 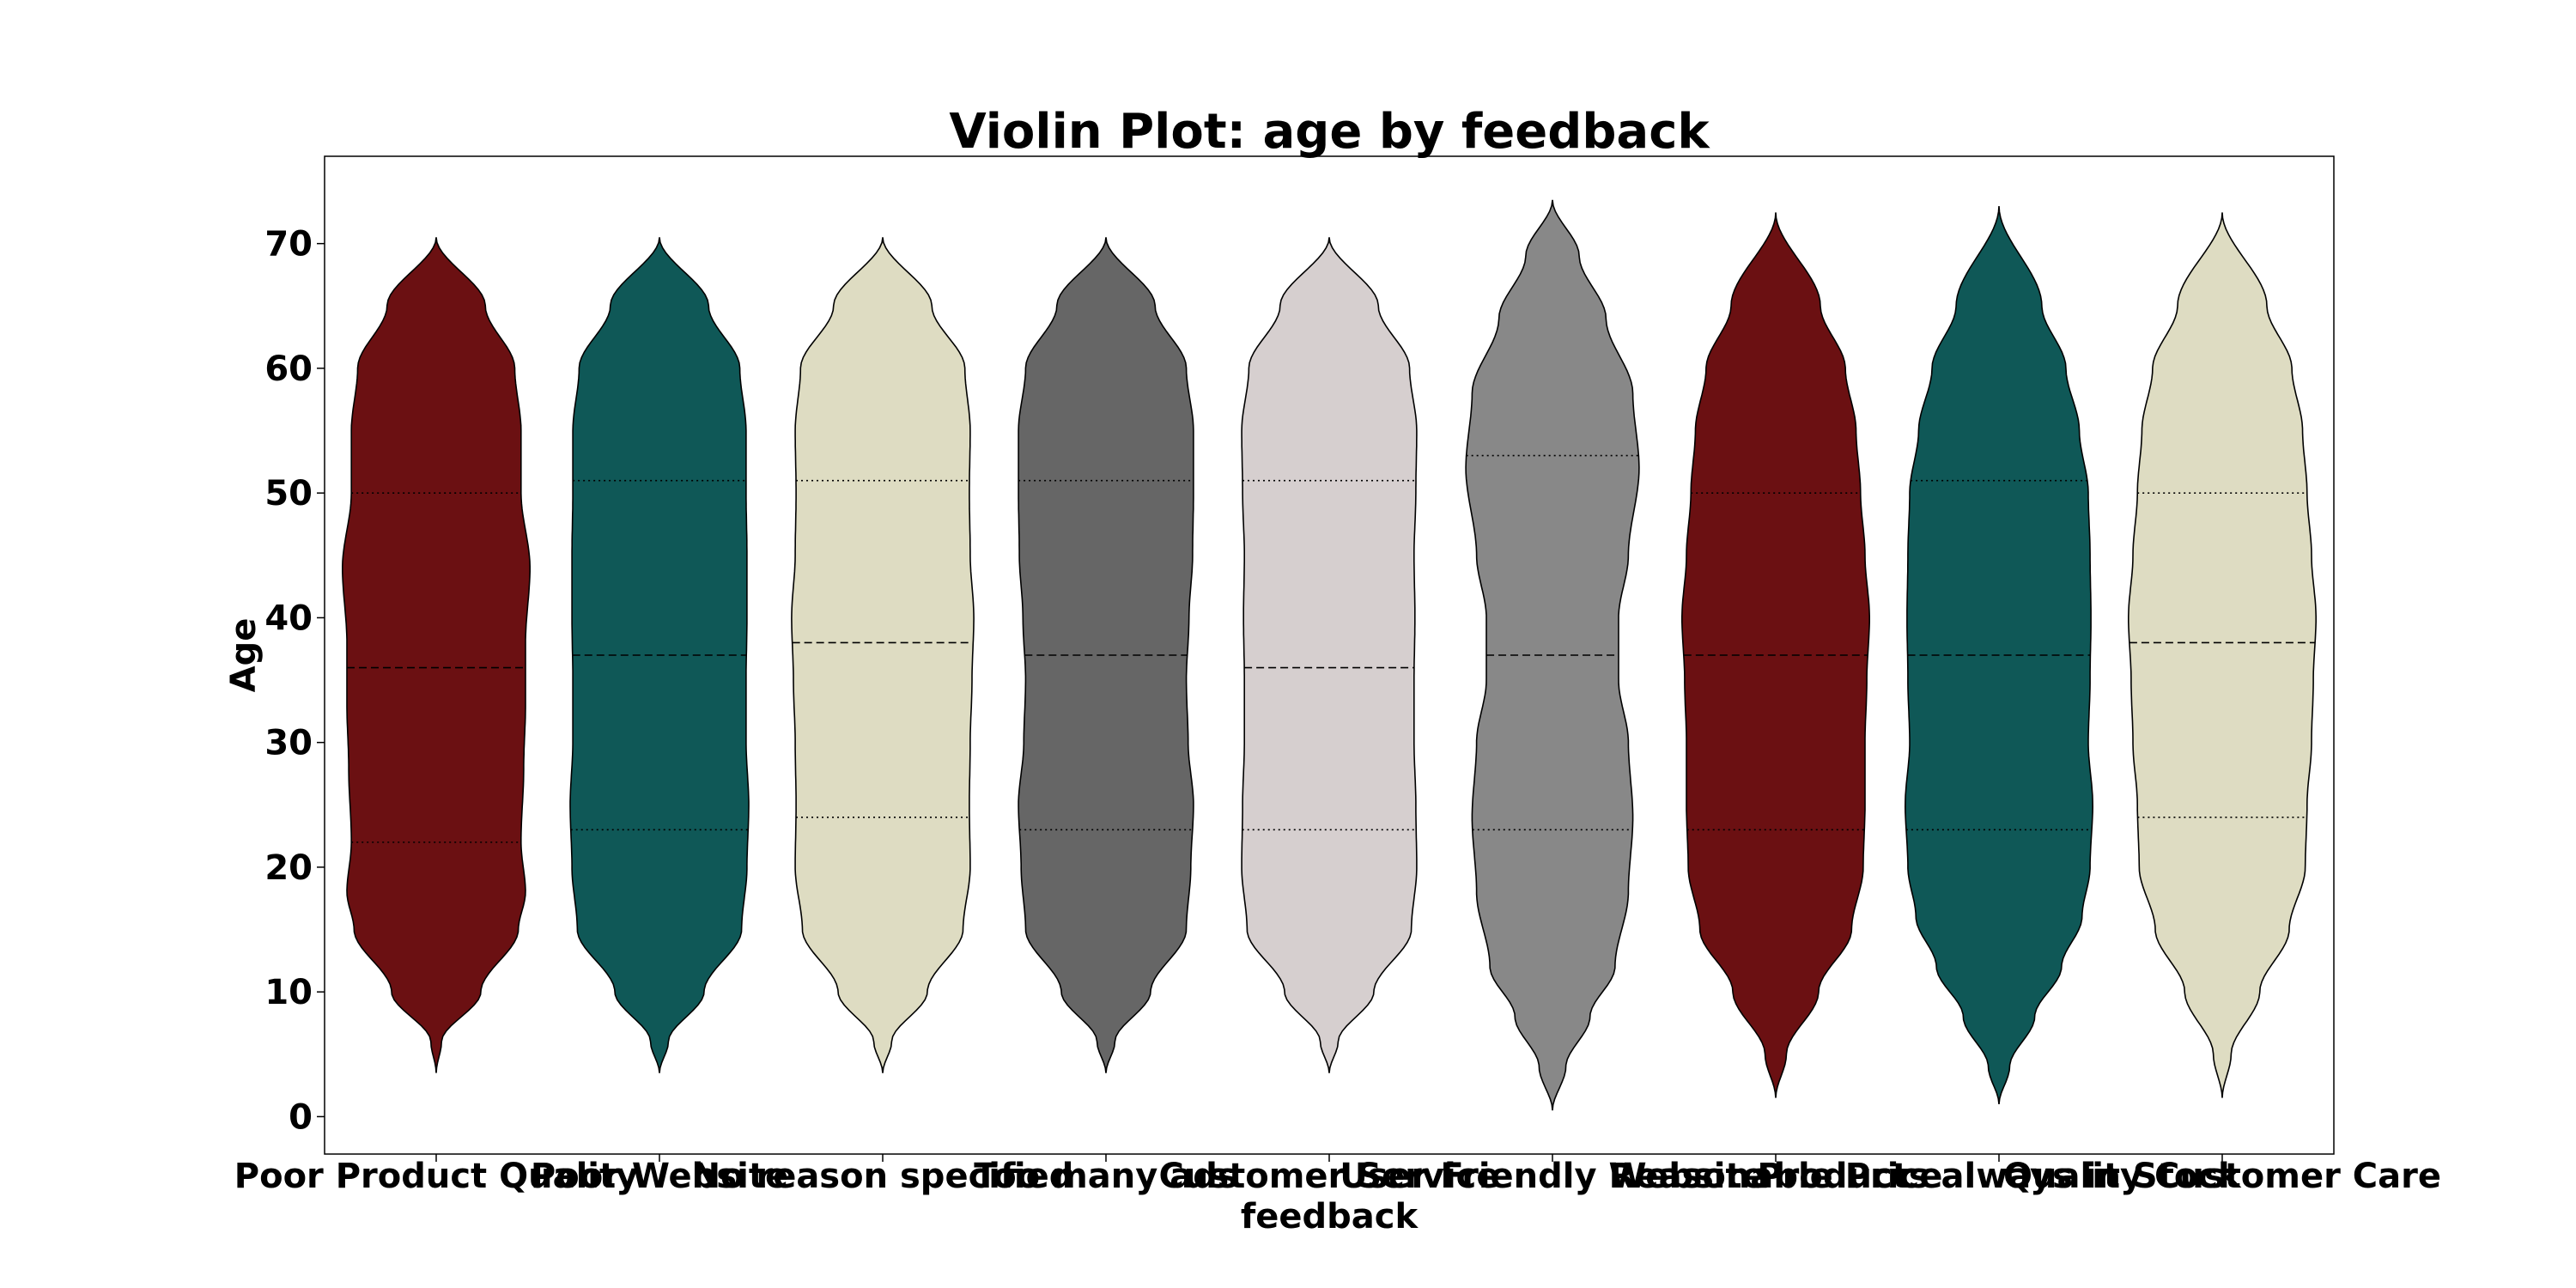 I want to click on x-tick-label: Customer Service, so click(x=1330, y=1177).